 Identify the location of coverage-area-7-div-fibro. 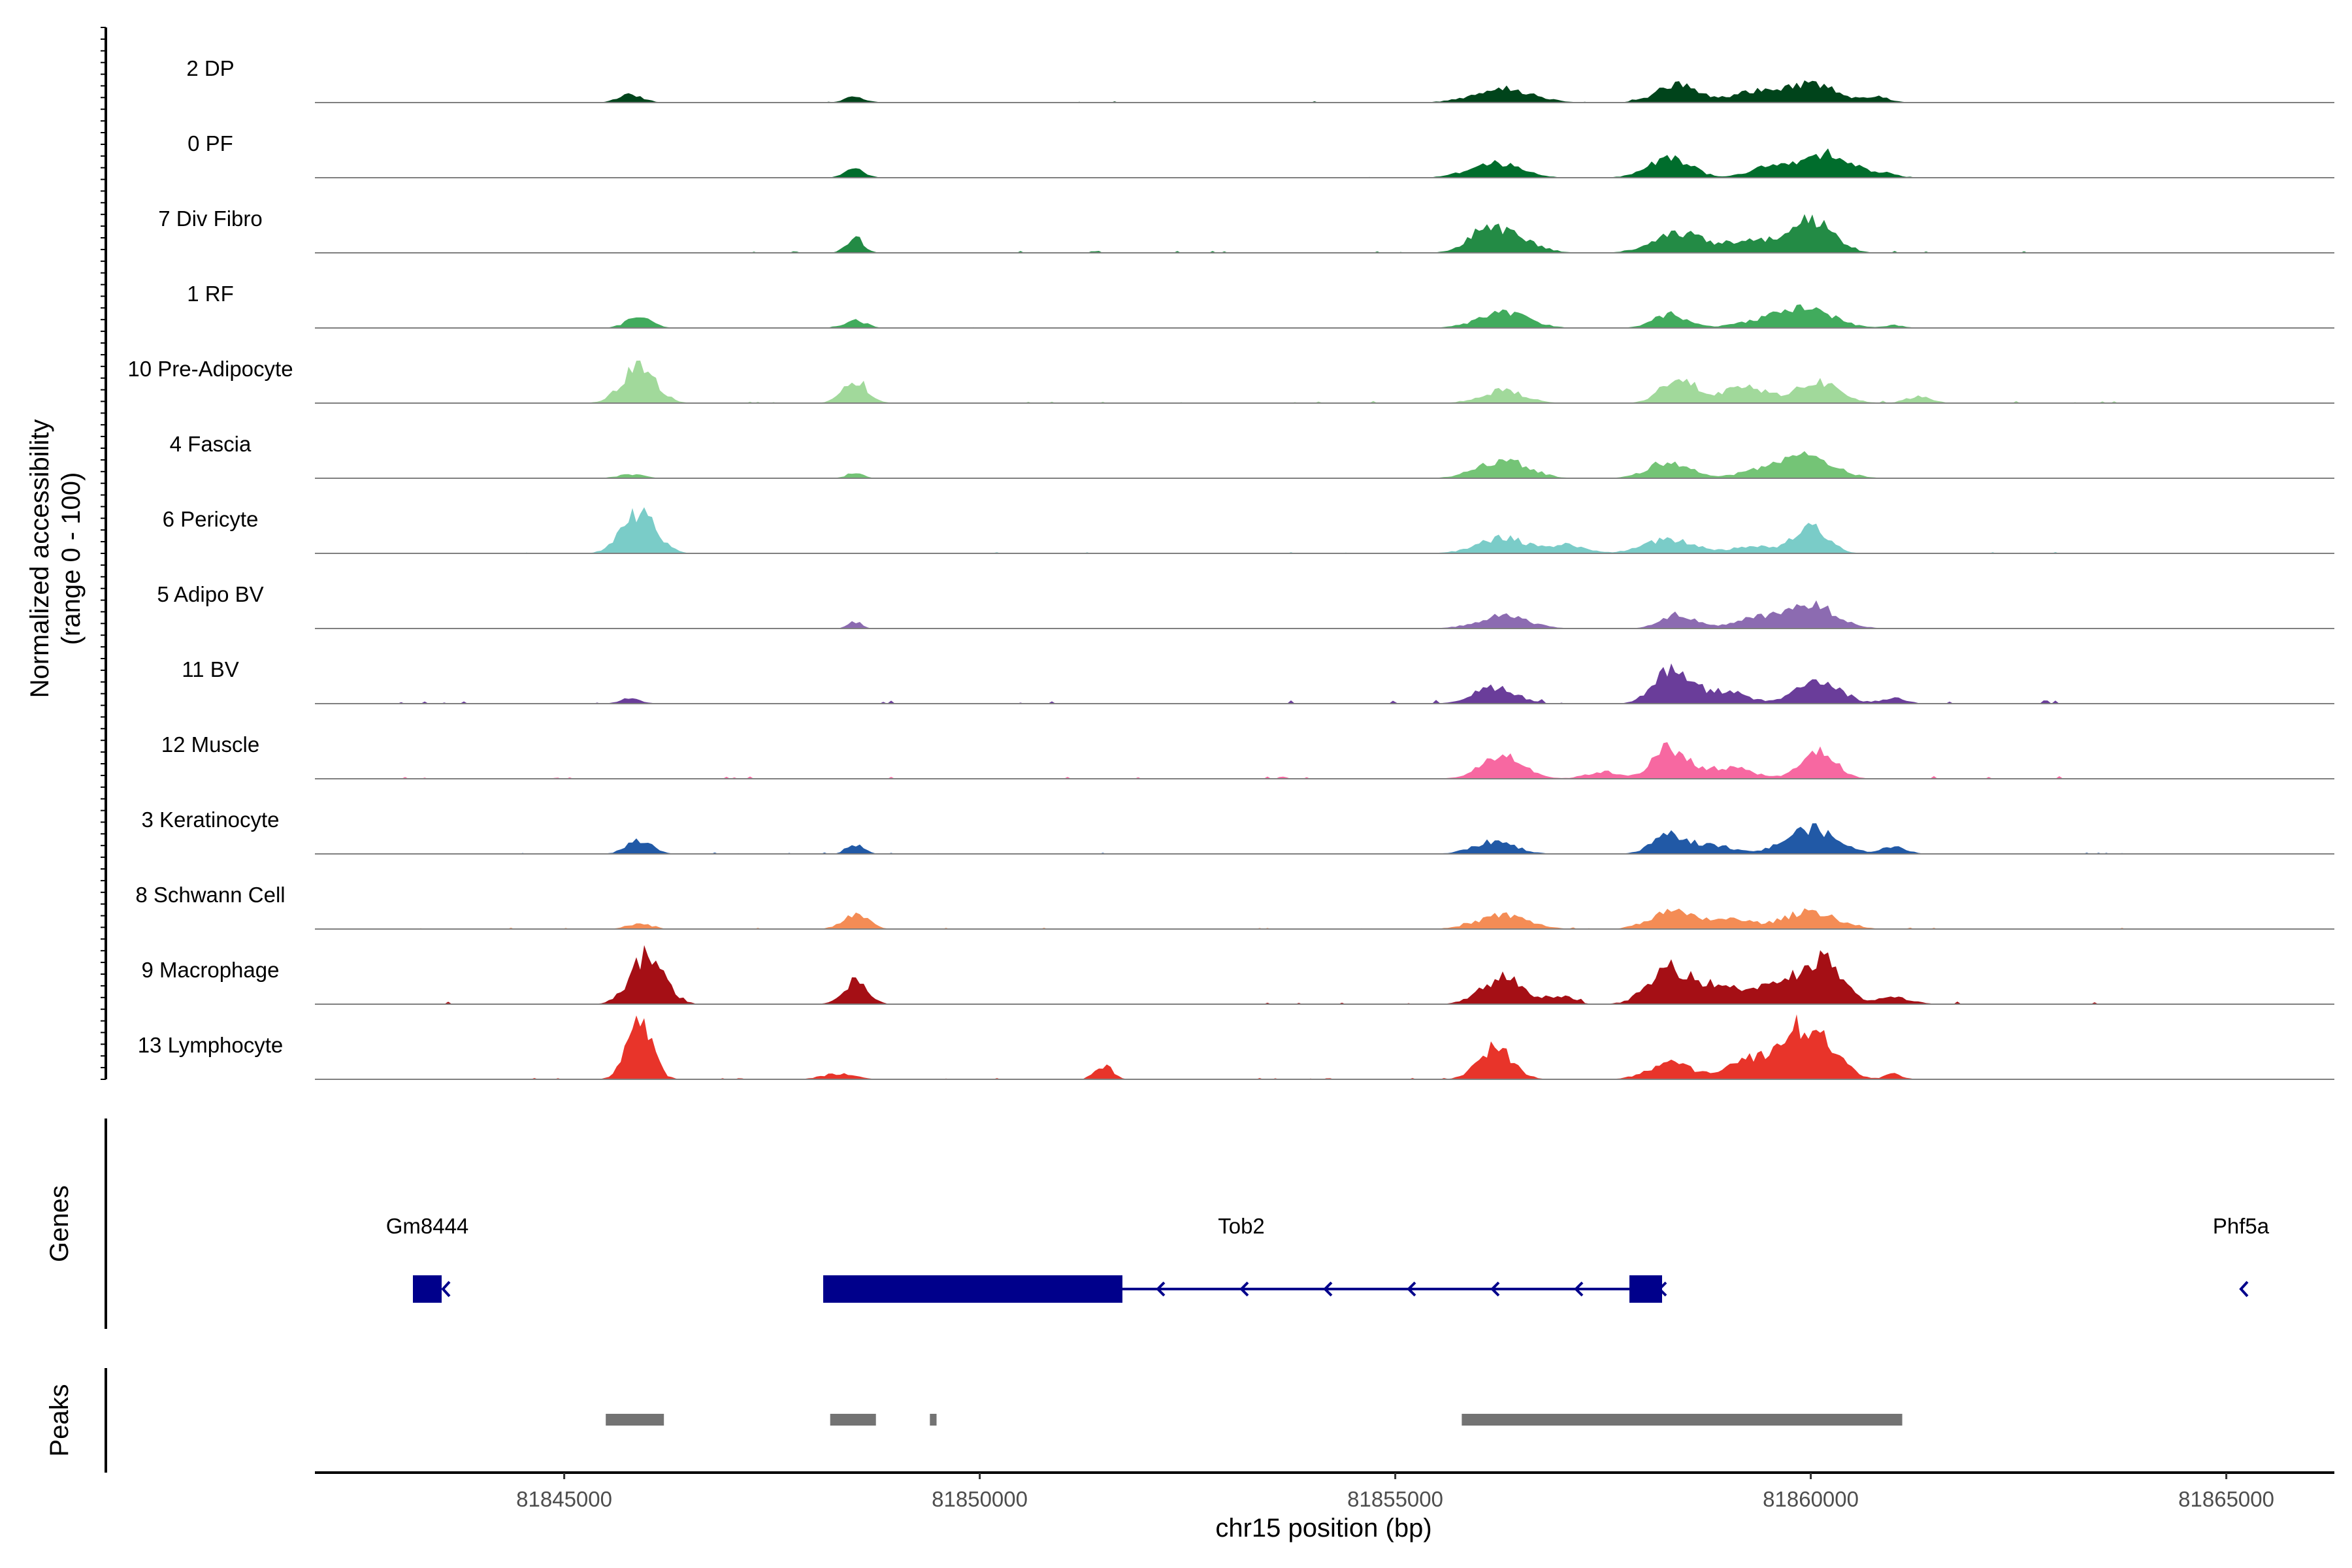
(1324, 233).